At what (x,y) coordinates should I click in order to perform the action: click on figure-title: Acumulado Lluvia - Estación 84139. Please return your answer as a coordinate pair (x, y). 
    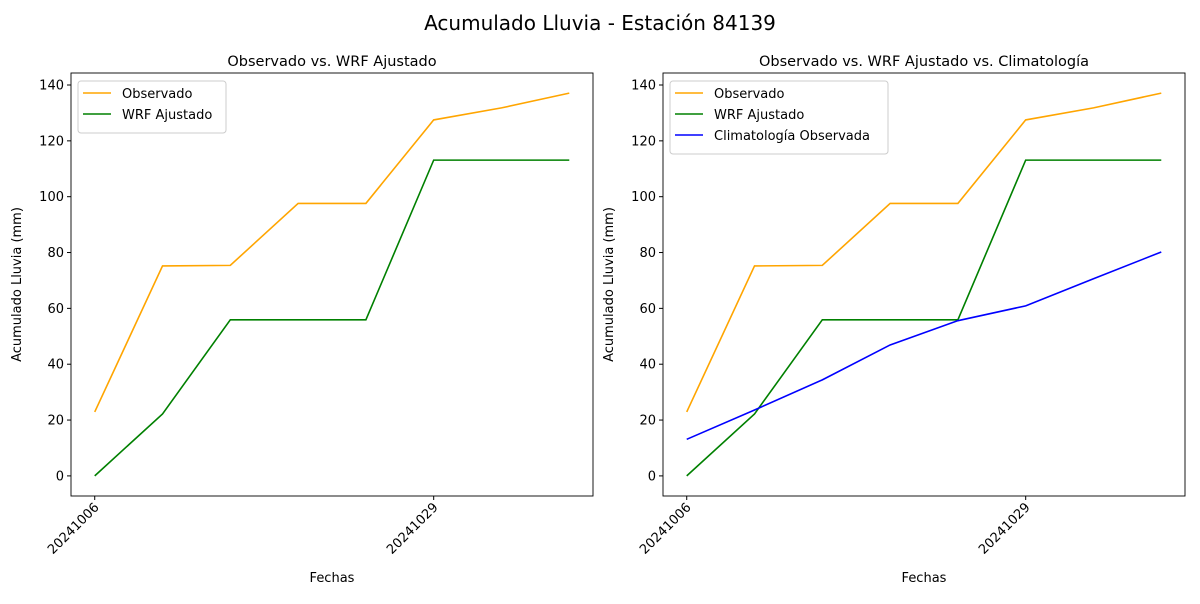
    Looking at the image, I should click on (600, 23).